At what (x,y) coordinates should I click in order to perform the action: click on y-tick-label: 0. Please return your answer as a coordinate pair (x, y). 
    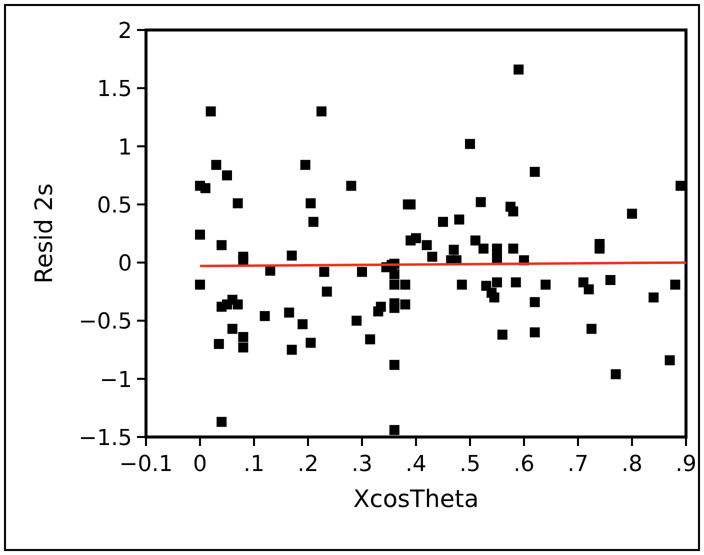
    Looking at the image, I should click on (125, 264).